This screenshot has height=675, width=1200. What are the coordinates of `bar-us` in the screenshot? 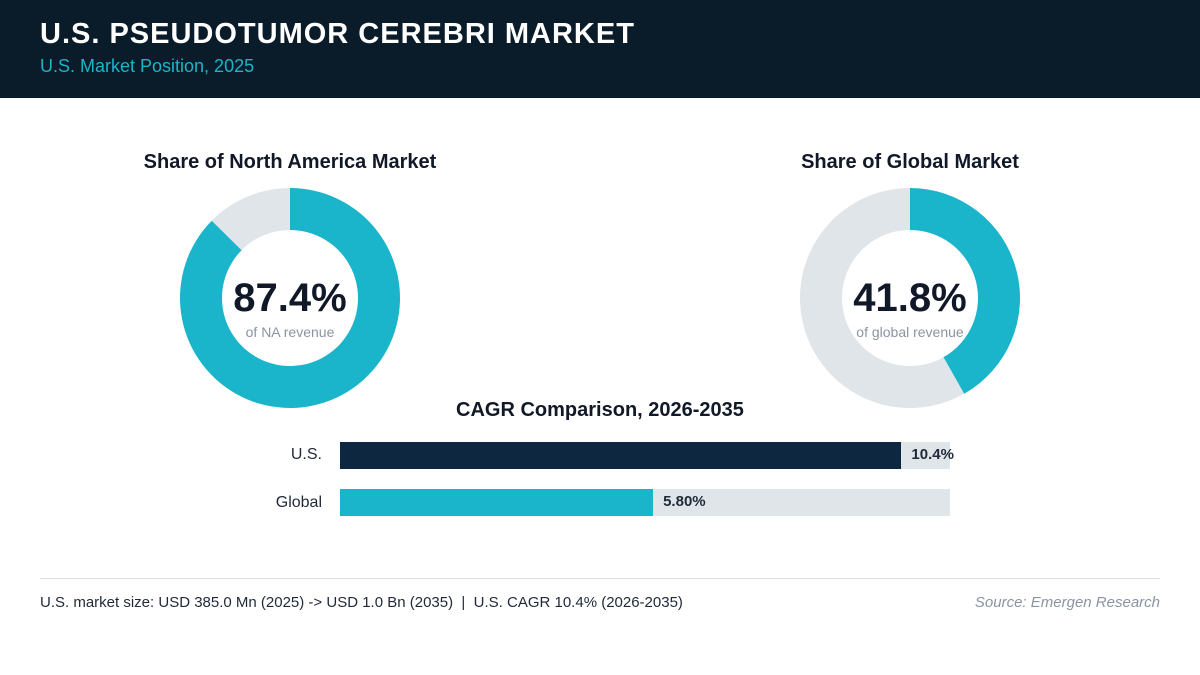 It's located at (621, 455).